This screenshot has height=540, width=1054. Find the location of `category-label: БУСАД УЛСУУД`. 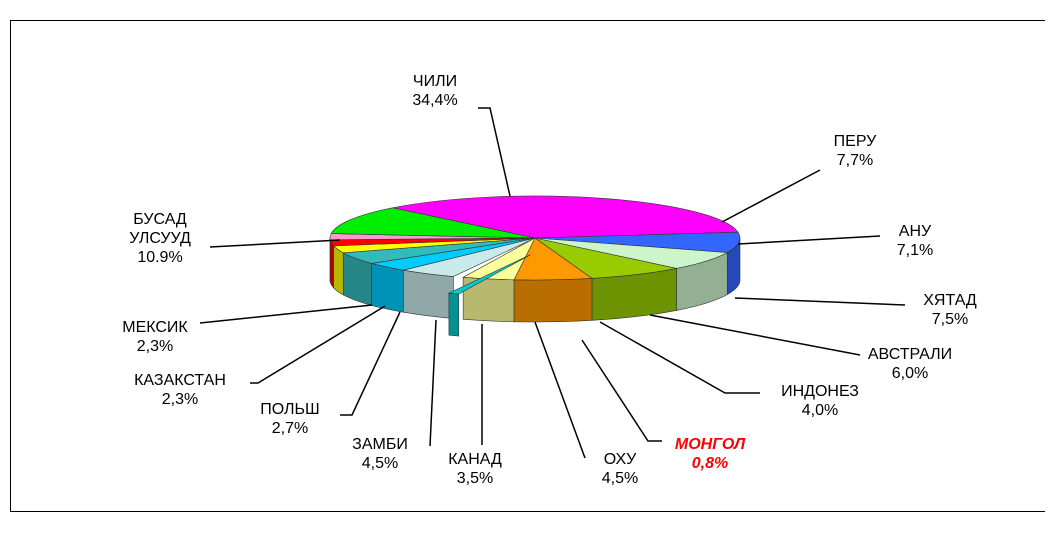

category-label: БУСАД УЛСУУД is located at coordinates (160, 229).